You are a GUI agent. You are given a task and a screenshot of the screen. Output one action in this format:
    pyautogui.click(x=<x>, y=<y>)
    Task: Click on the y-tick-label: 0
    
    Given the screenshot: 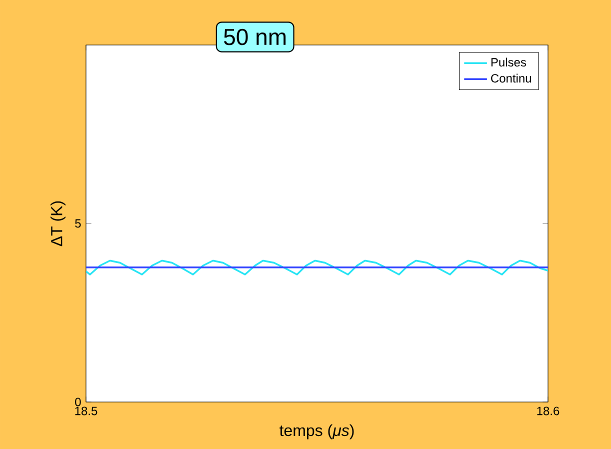 What is the action you would take?
    pyautogui.click(x=78, y=402)
    